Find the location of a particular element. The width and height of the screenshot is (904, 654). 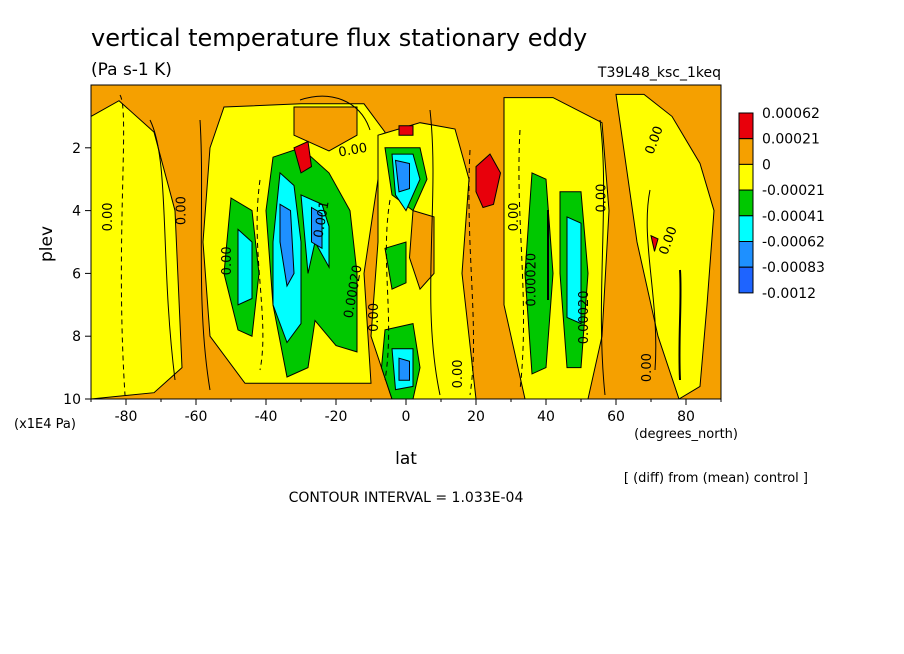

x-tick-label: 60 is located at coordinates (616, 417).